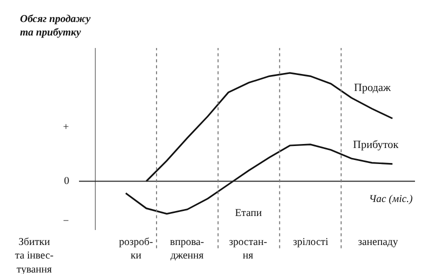  What do you see at coordinates (391, 199) in the screenshot?
I see `x-axis-title: Час (міс.)` at bounding box center [391, 199].